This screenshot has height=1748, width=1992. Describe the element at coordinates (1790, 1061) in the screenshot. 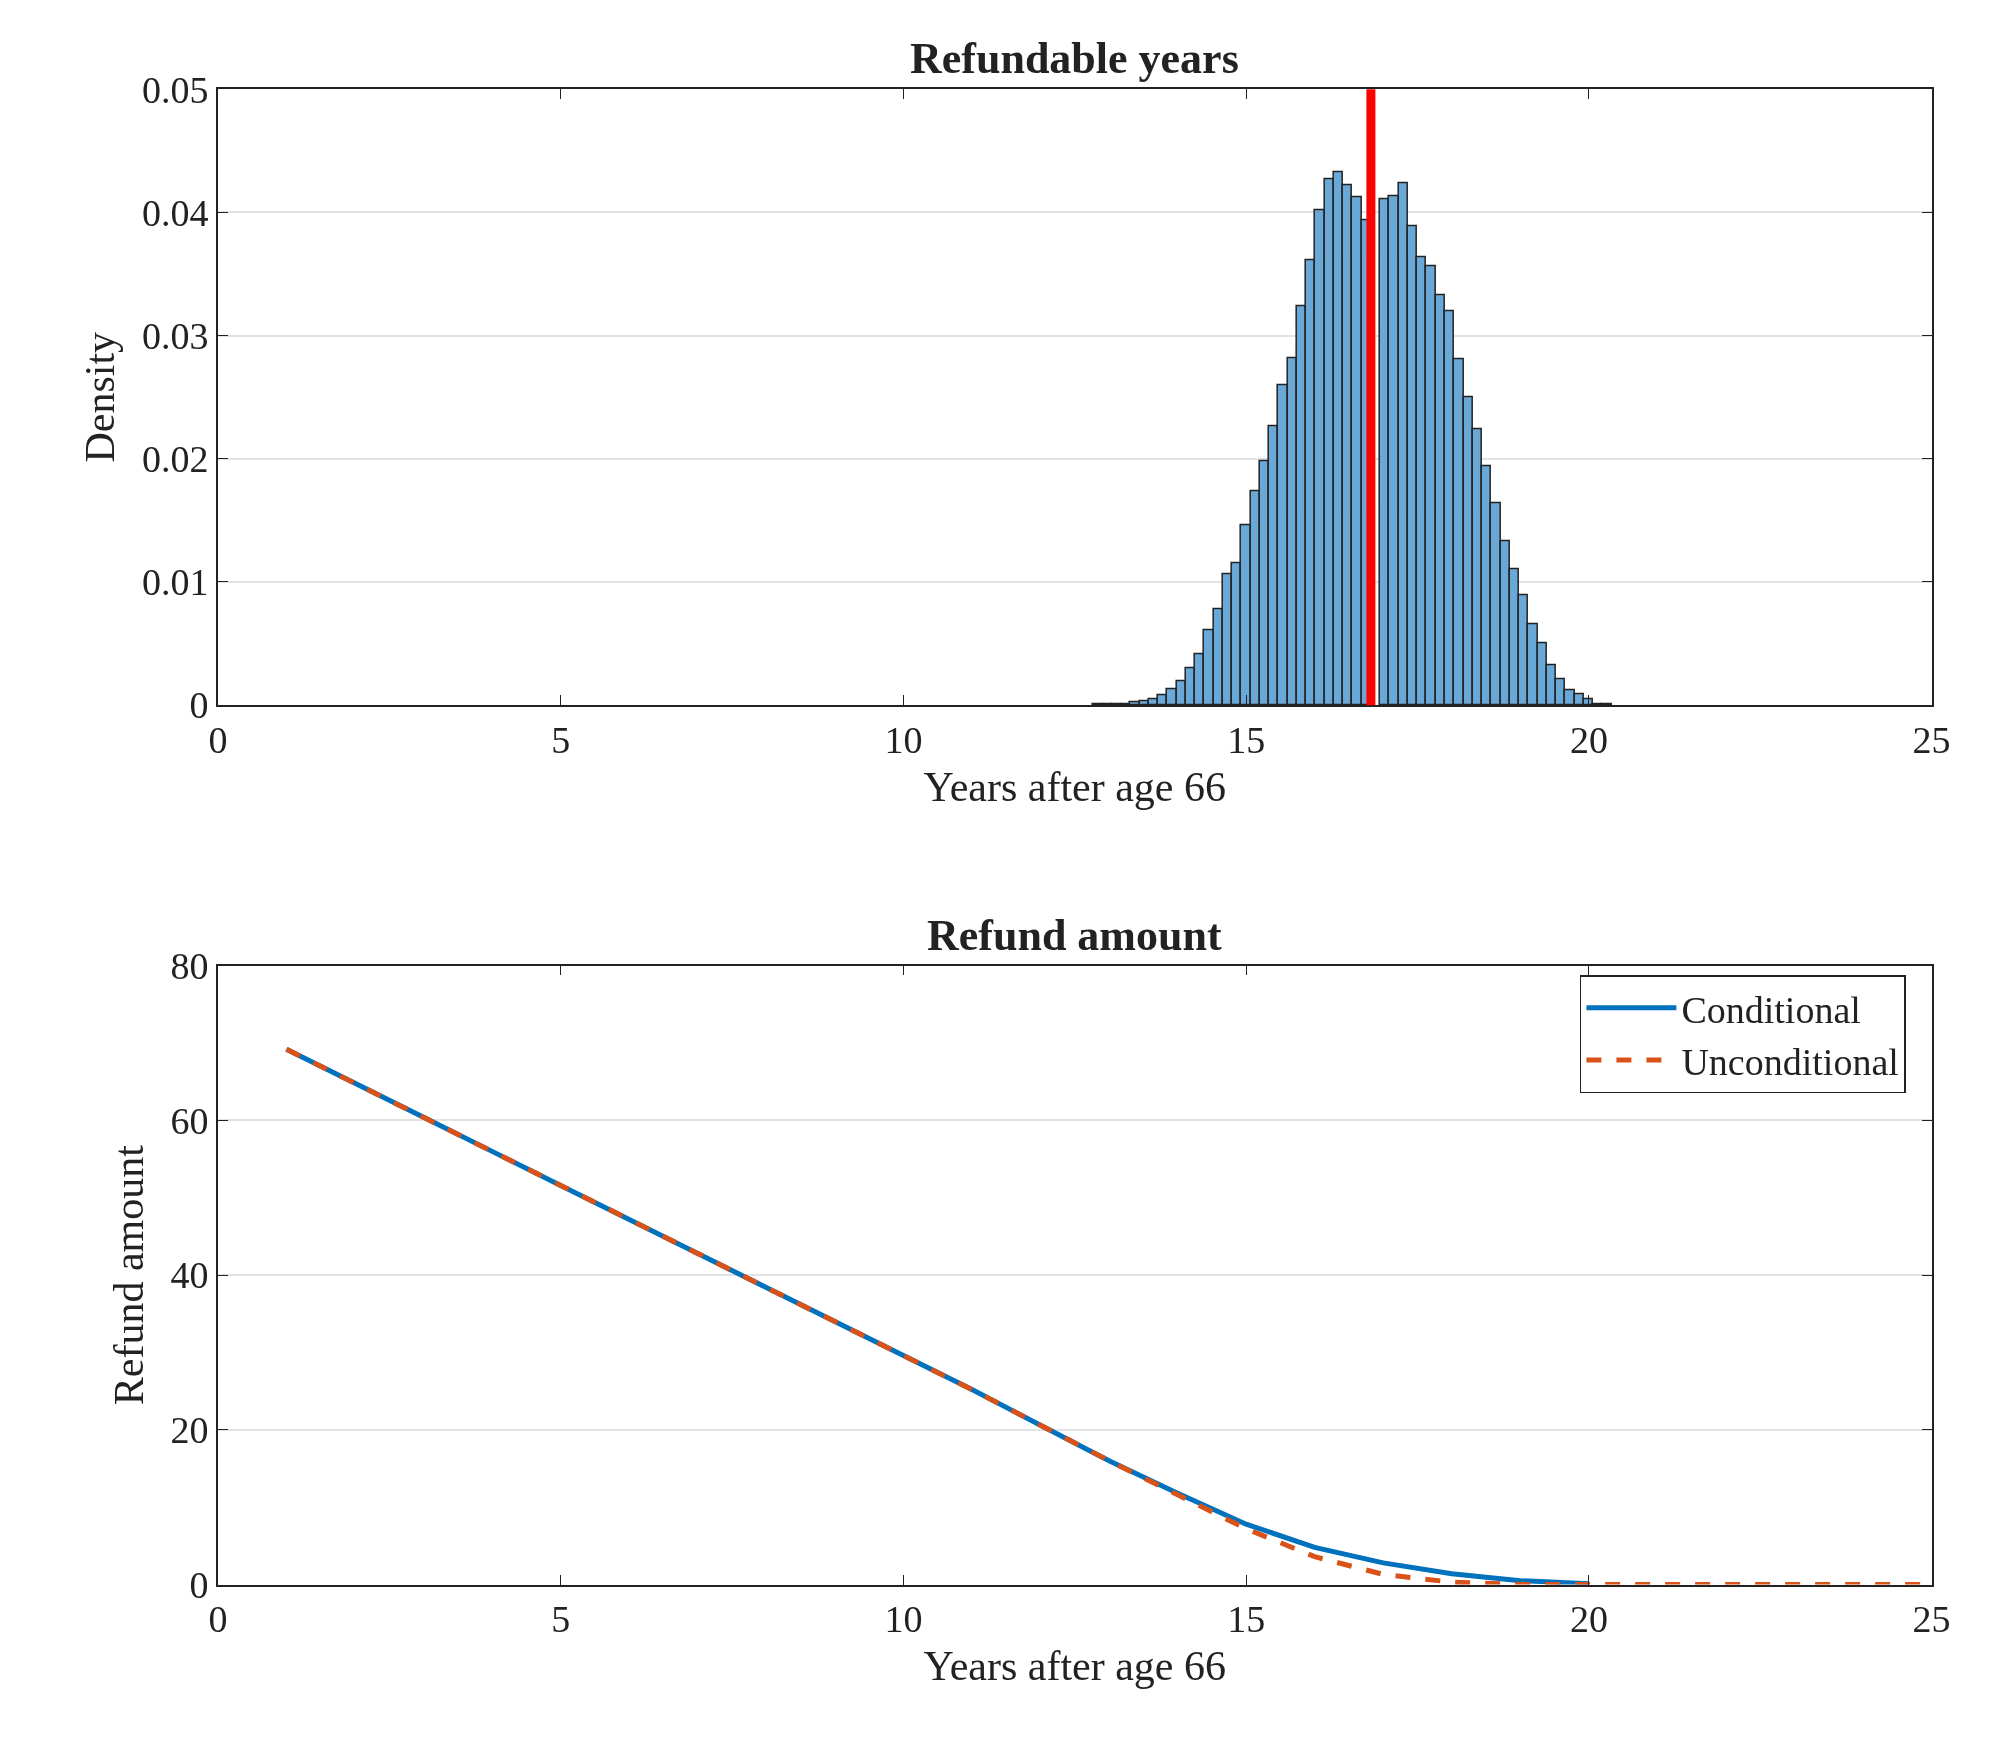

I see `legend-label: Unconditional` at that location.